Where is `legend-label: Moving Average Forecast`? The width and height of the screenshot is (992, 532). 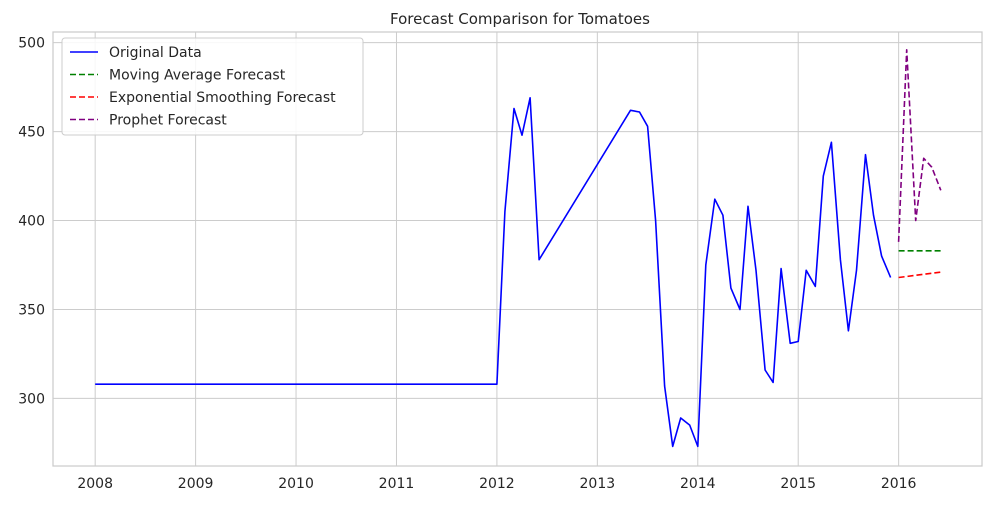 legend-label: Moving Average Forecast is located at coordinates (197, 76).